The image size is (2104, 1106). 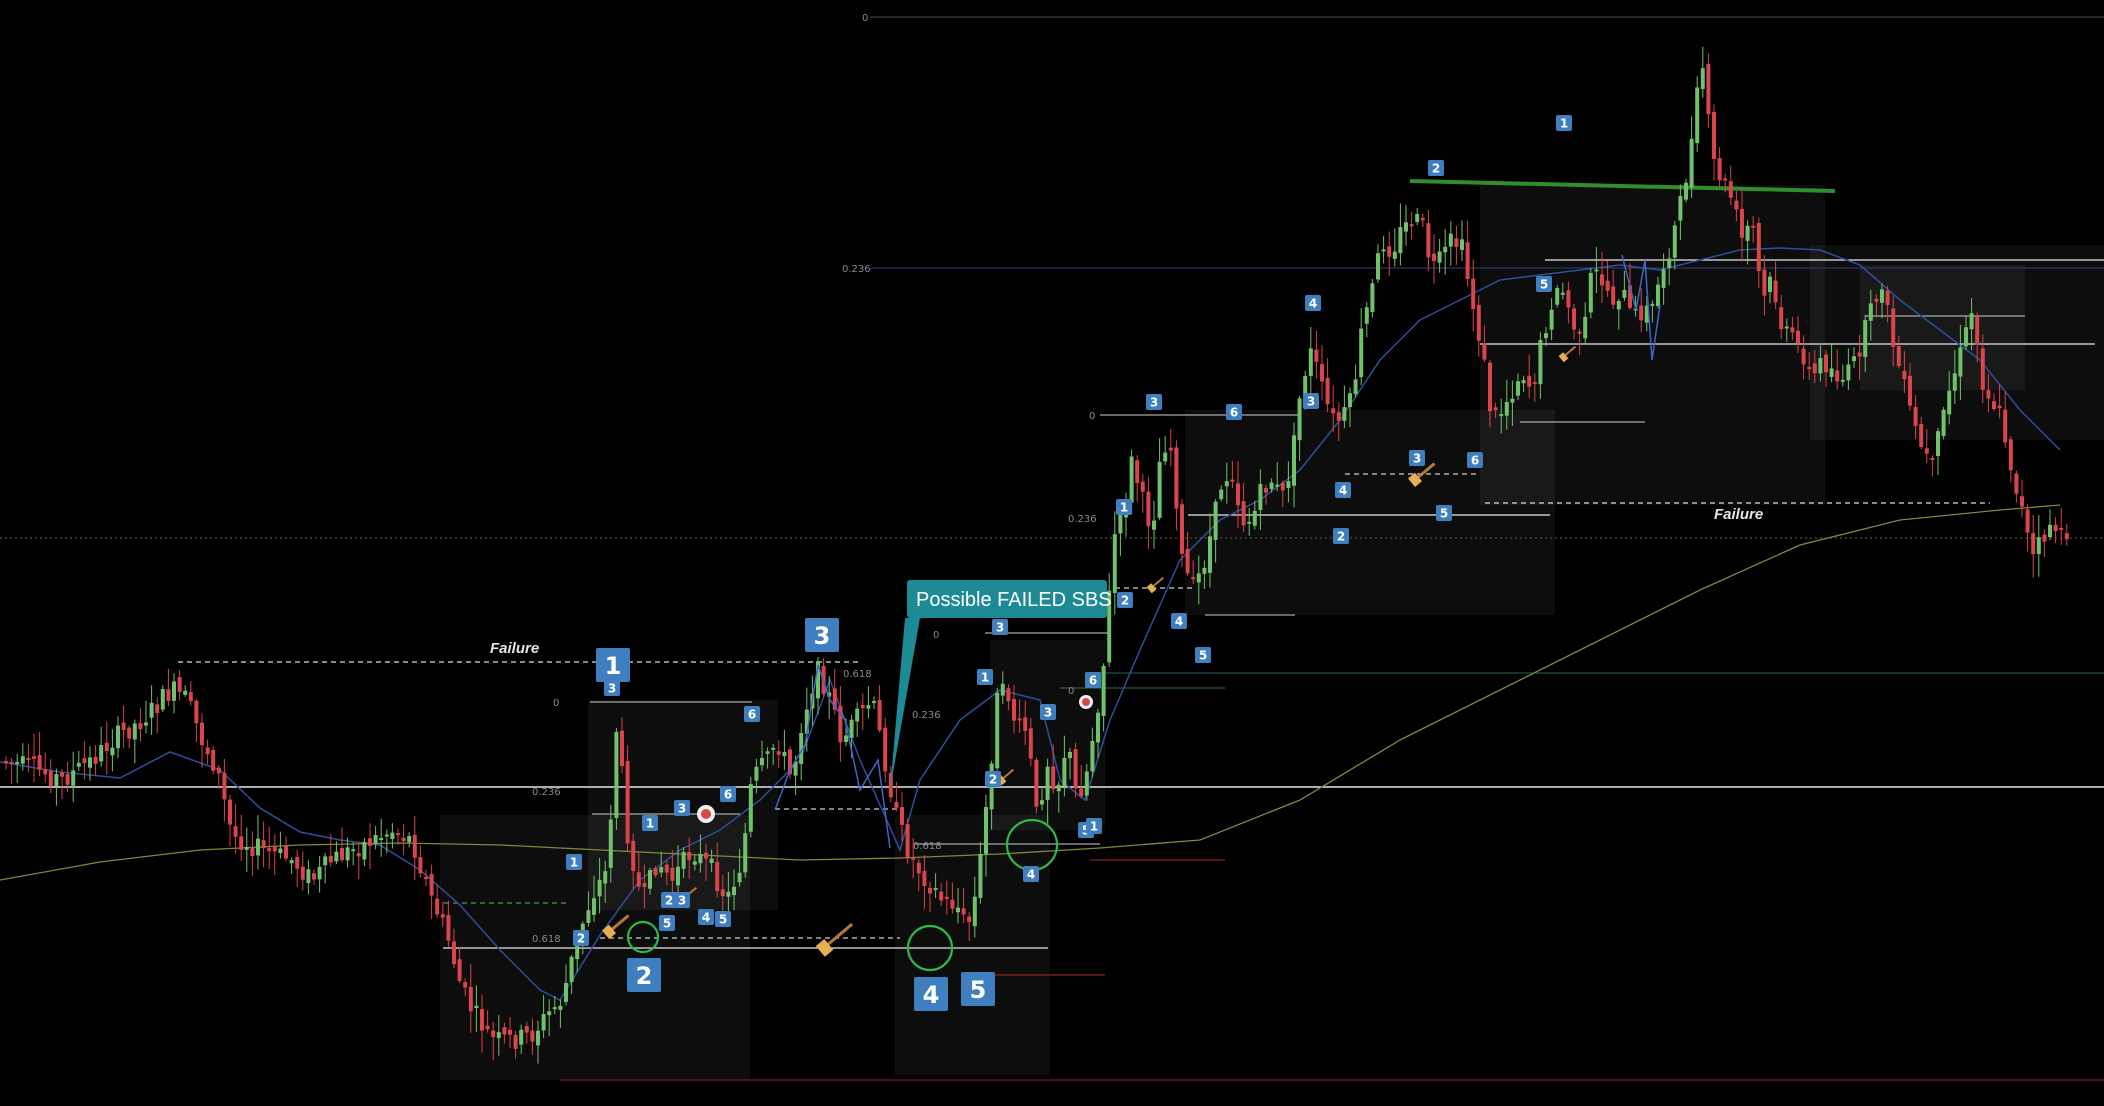 I want to click on svg-text: 6, so click(x=1475, y=461).